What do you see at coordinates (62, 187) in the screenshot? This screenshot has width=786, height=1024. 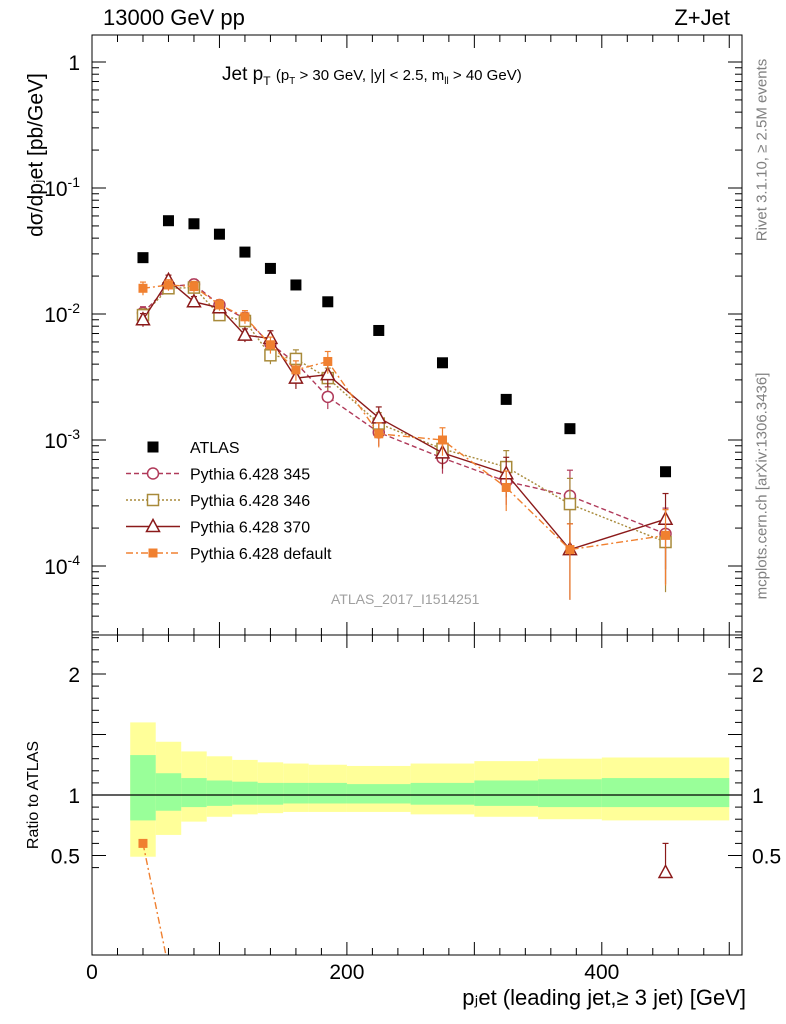 I see `y-tick-label: 10⁻¹` at bounding box center [62, 187].